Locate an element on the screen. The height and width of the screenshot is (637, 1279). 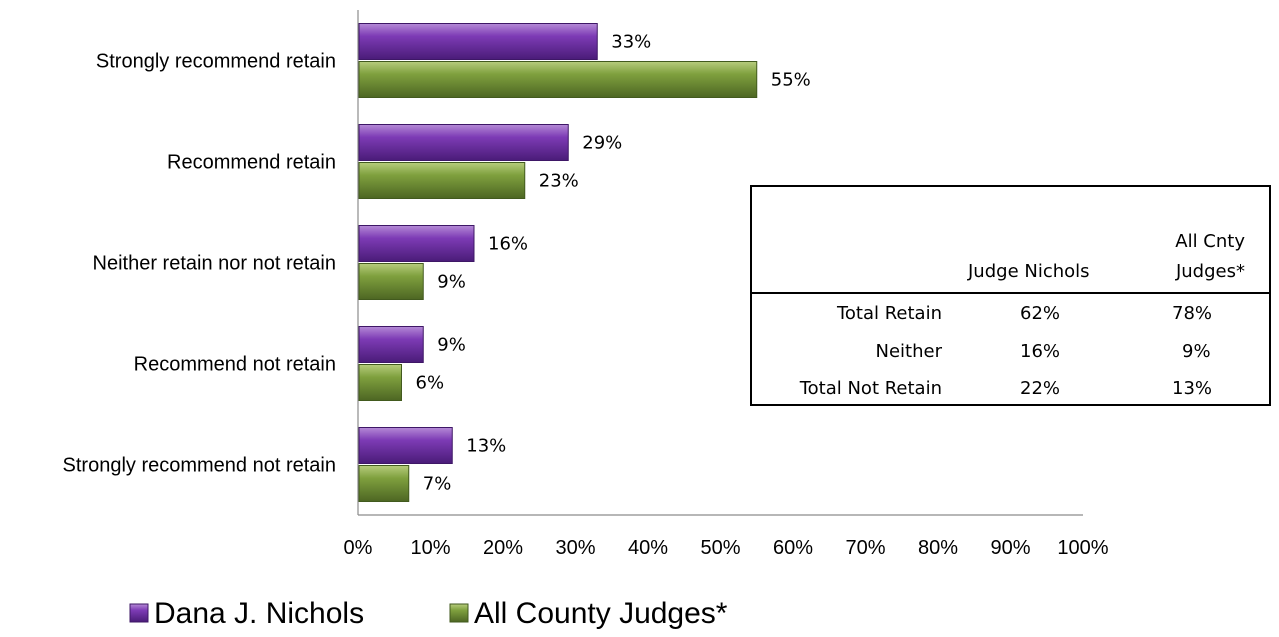
row-all-neither: 9% is located at coordinates (1196, 351).